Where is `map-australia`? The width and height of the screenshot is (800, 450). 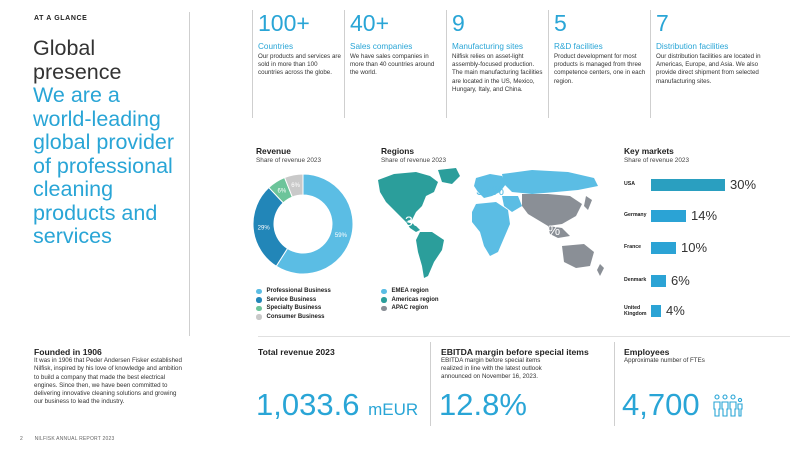
map-australia is located at coordinates (578, 256).